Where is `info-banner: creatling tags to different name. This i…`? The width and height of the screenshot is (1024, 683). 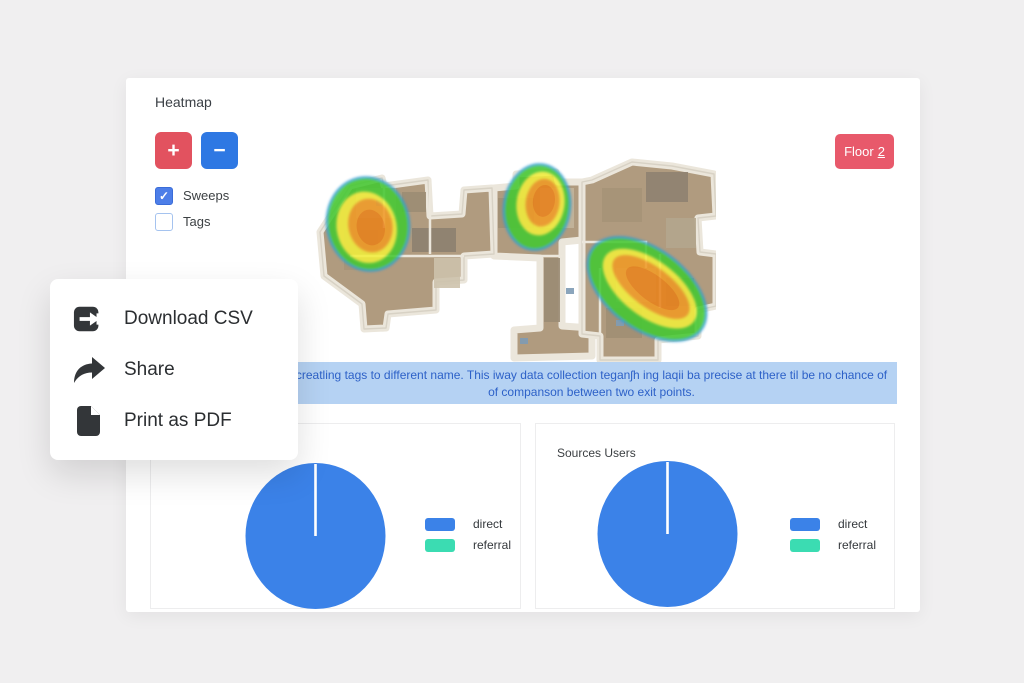
info-banner: creatling tags to different name. This i… is located at coordinates (591, 383).